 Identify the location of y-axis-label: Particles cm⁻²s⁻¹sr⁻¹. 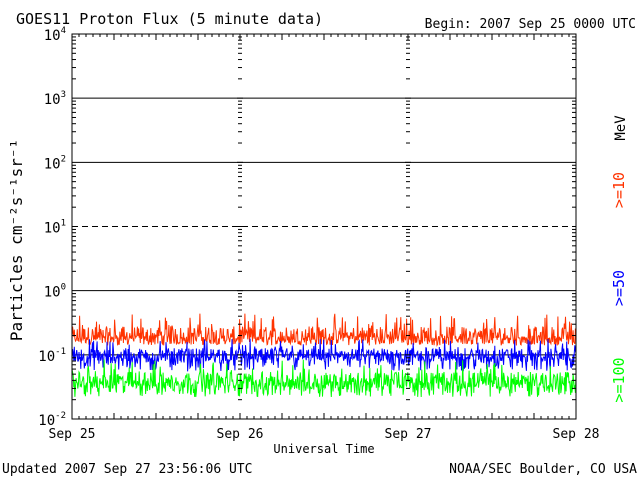
(16, 240).